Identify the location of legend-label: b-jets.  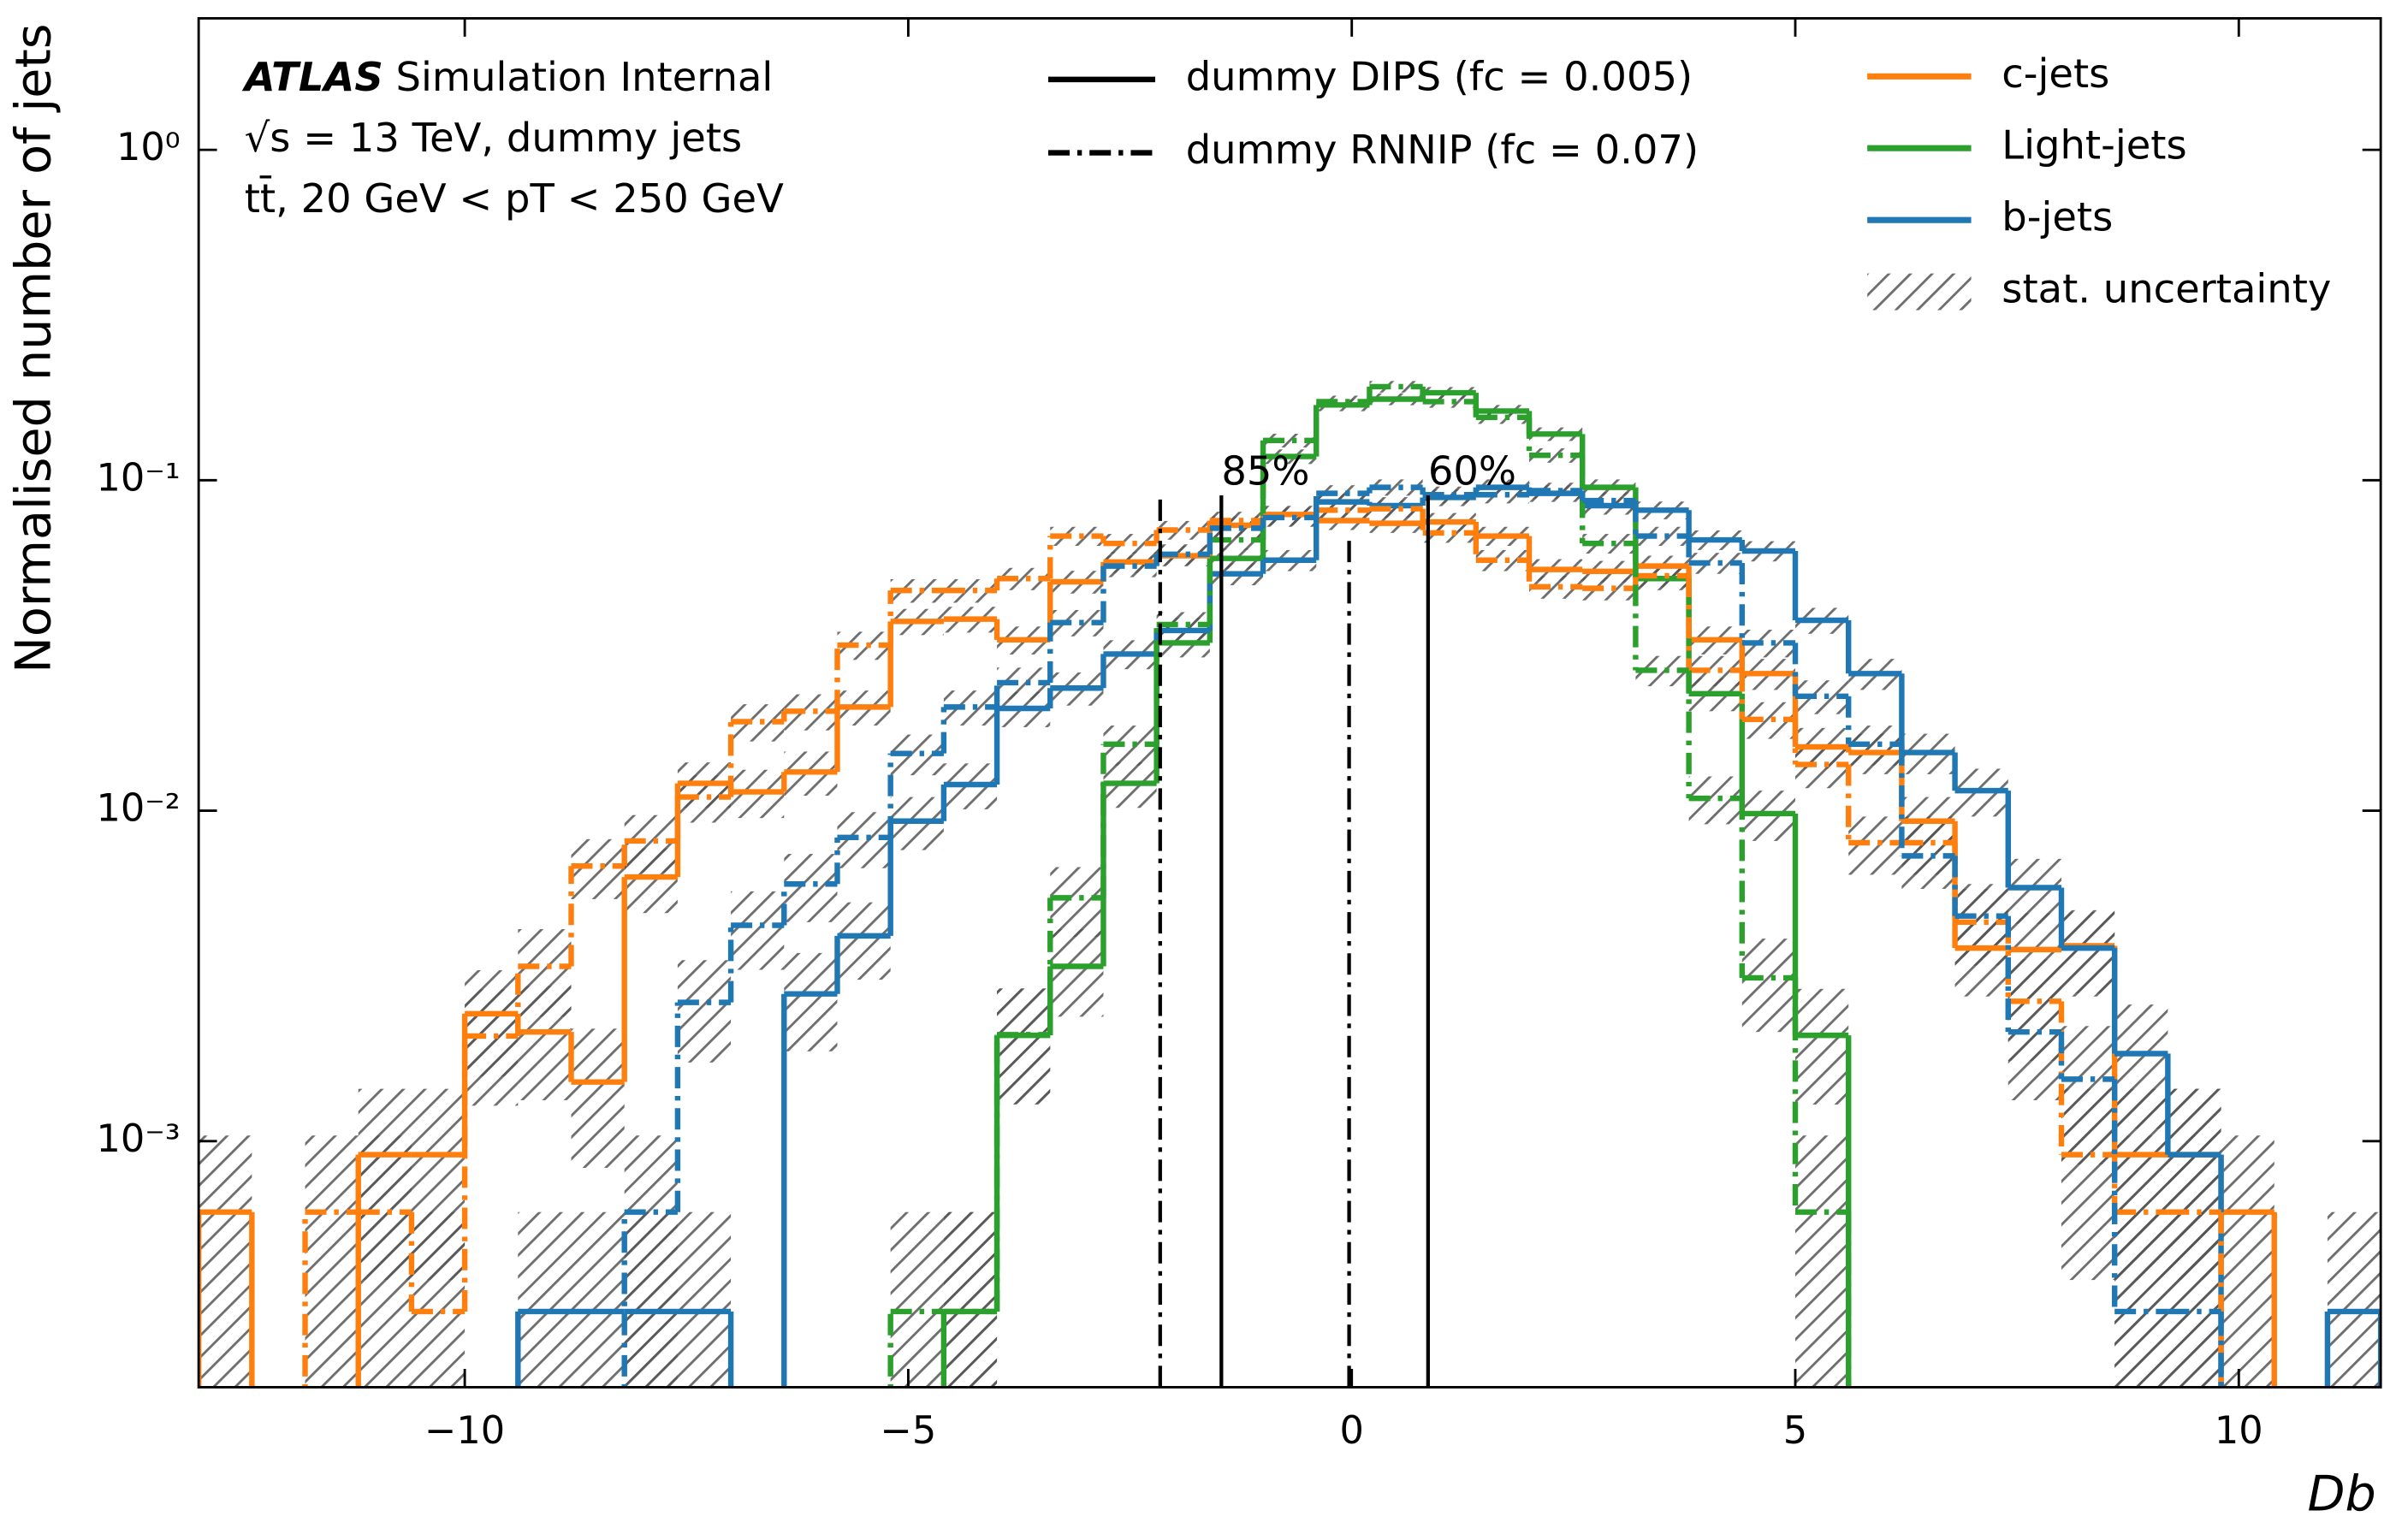
(2058, 217).